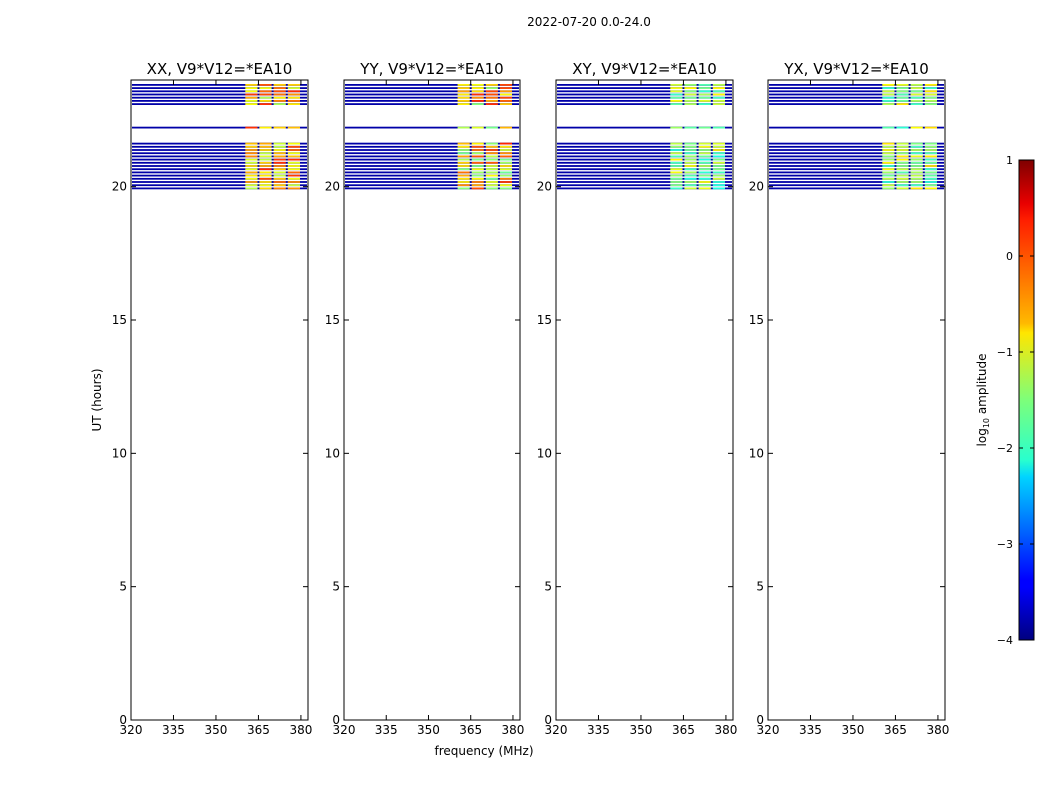 The height and width of the screenshot is (800, 1050). Describe the element at coordinates (725, 730) in the screenshot. I see `x-tick-label: 380` at that location.